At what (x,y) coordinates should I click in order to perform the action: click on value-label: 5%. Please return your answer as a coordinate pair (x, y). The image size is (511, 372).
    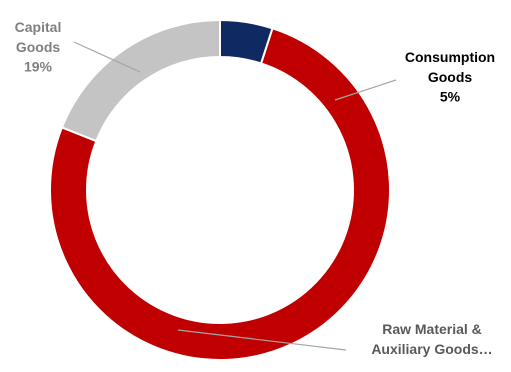
    Looking at the image, I should click on (450, 97).